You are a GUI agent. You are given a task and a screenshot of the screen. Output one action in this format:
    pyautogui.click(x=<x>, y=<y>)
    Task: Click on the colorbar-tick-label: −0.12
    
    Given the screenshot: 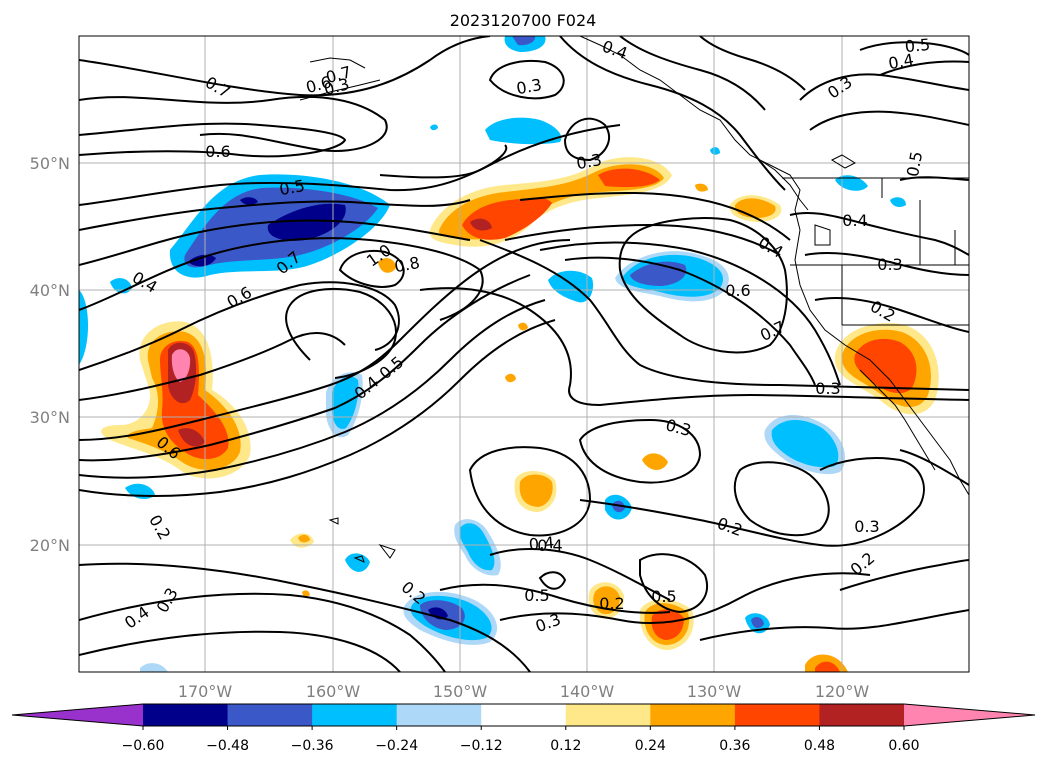 What is the action you would take?
    pyautogui.click(x=481, y=746)
    